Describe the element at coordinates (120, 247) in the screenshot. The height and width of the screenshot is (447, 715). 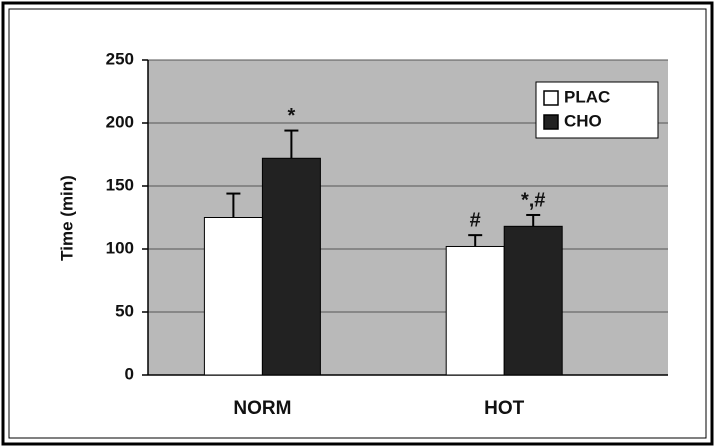
I see `y-tick-label: 100` at that location.